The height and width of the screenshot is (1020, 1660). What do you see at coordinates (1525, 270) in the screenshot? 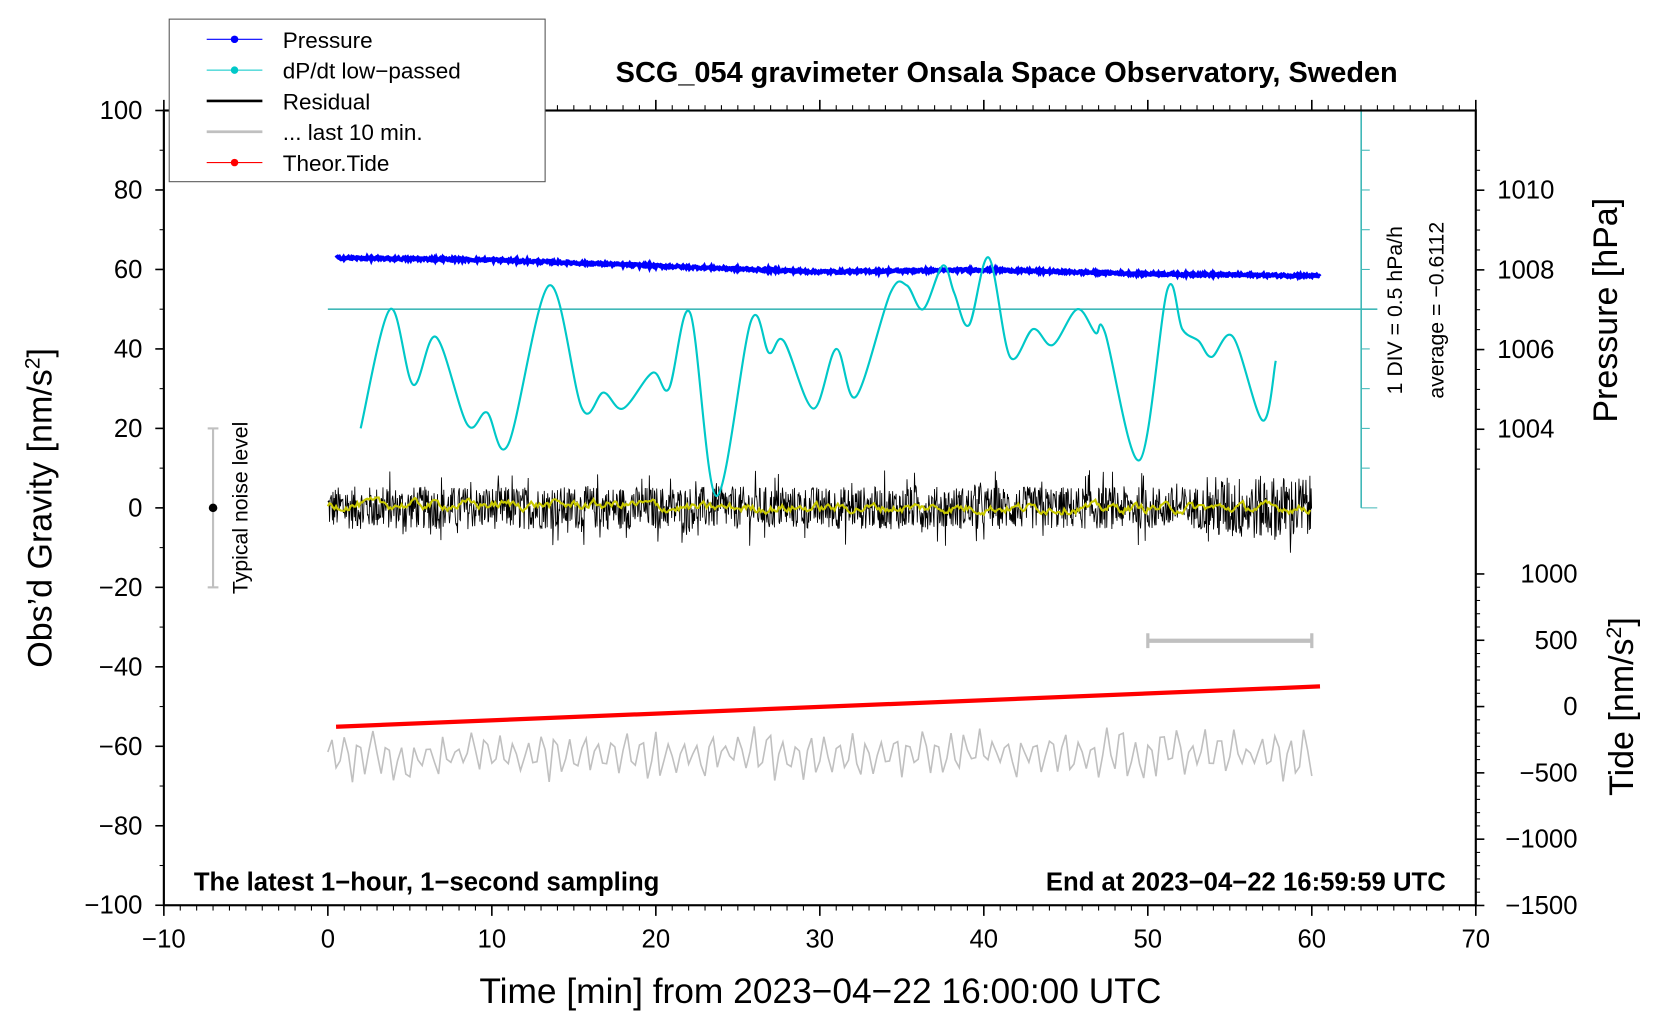
I see `pressure-tick-label: 1008` at bounding box center [1525, 270].